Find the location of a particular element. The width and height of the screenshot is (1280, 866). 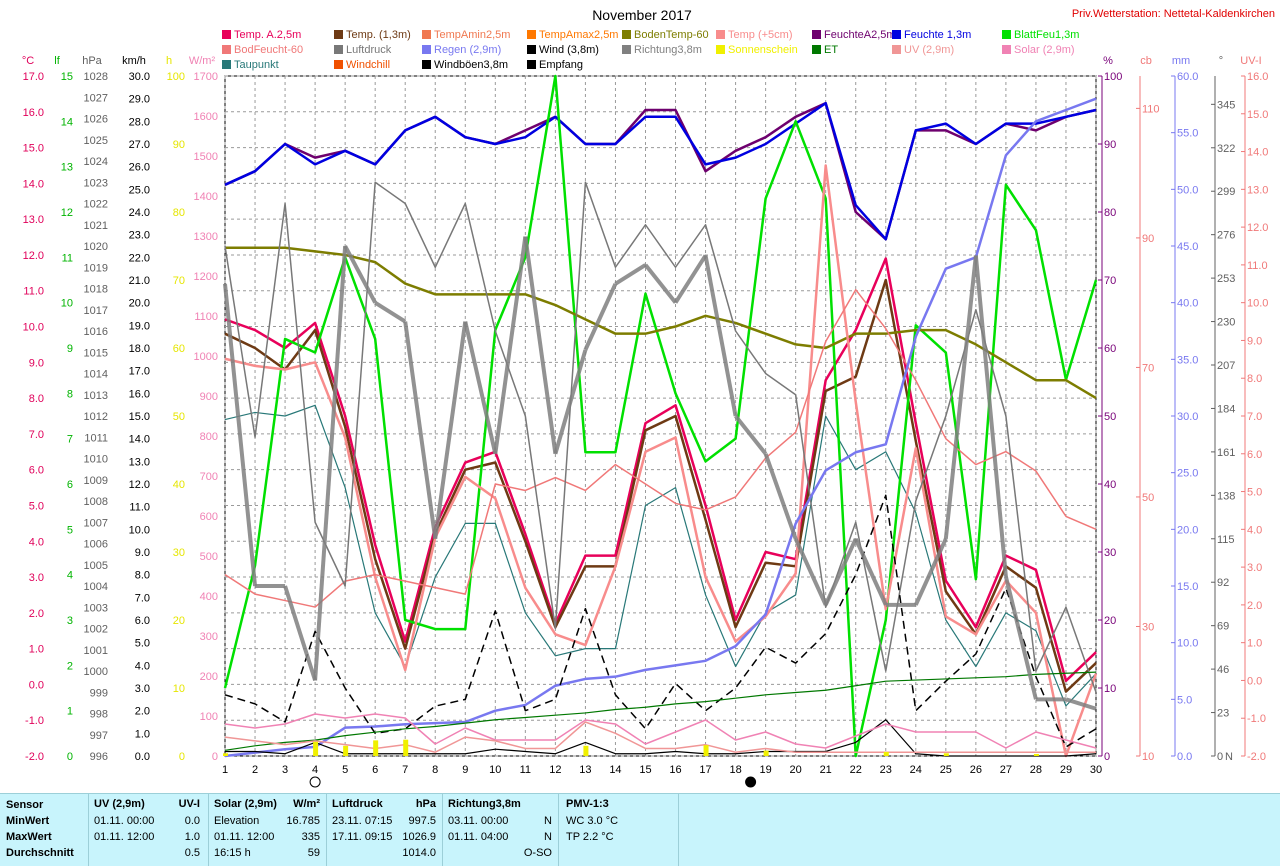

axis-tick-label: 2 is located at coordinates (70, 666).